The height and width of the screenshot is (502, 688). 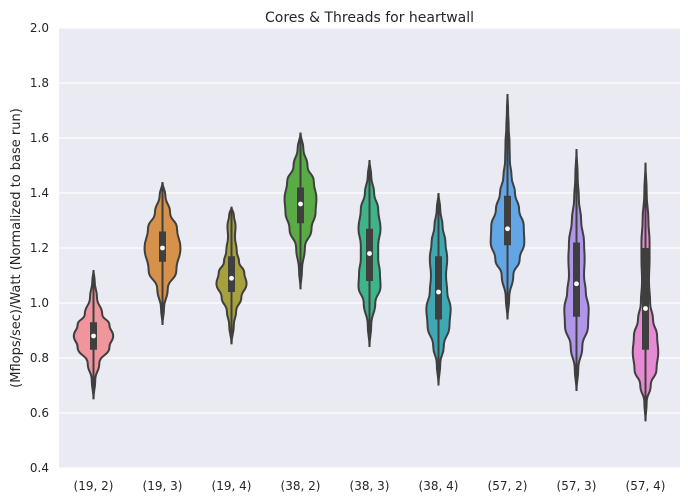 What do you see at coordinates (39, 83) in the screenshot?
I see `y-tick-label: 1.8` at bounding box center [39, 83].